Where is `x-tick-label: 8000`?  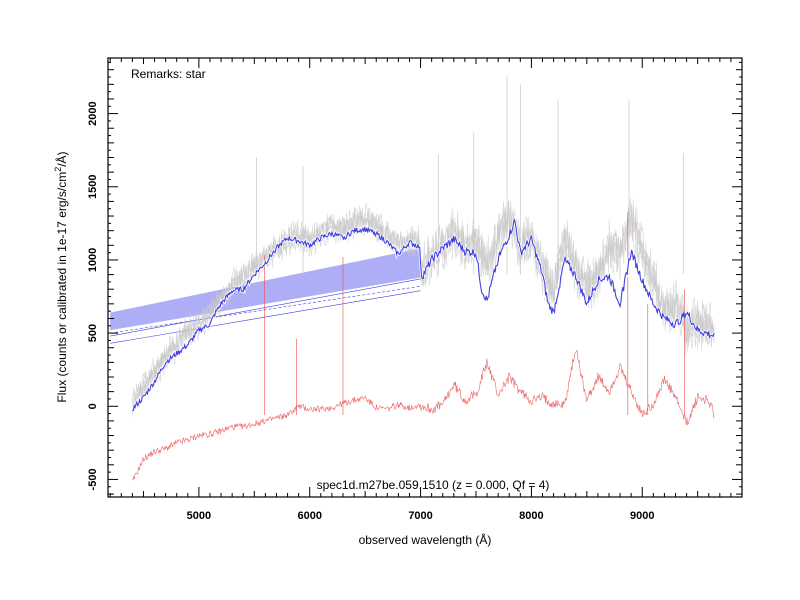
x-tick-label: 8000 is located at coordinates (531, 516).